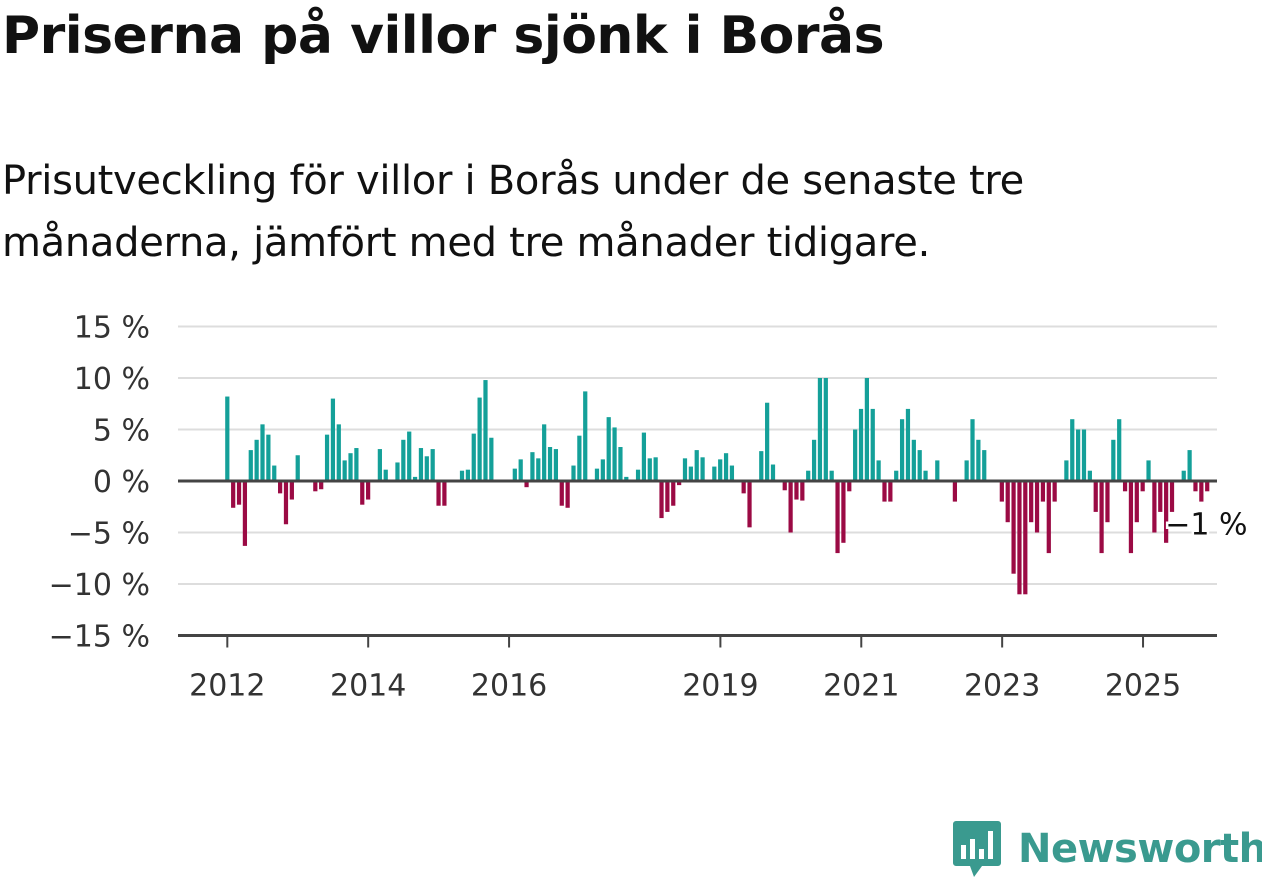 This screenshot has width=1262, height=880. I want to click on newsworthy-logo-icon, so click(977, 849).